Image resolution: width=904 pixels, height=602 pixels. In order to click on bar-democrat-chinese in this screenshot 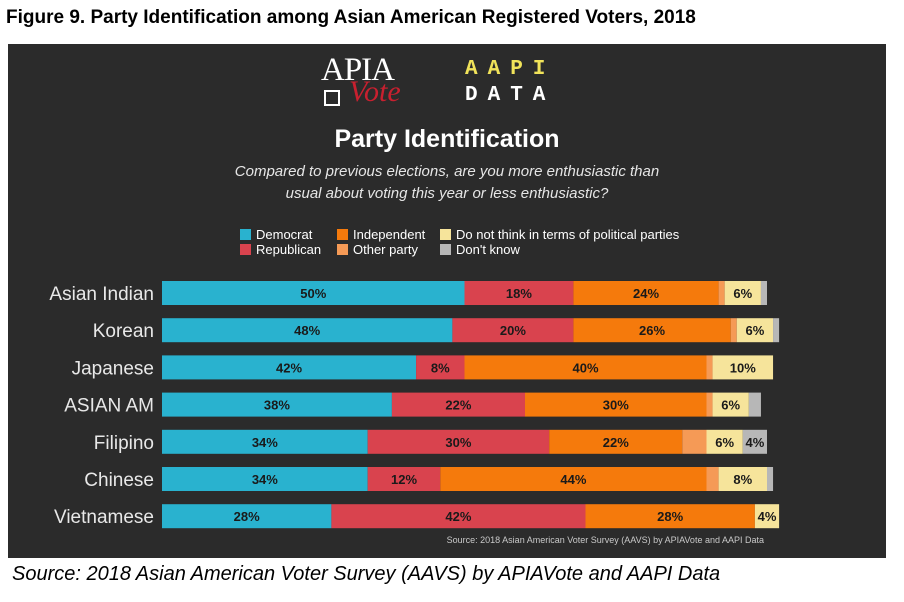, I will do `click(265, 479)`.